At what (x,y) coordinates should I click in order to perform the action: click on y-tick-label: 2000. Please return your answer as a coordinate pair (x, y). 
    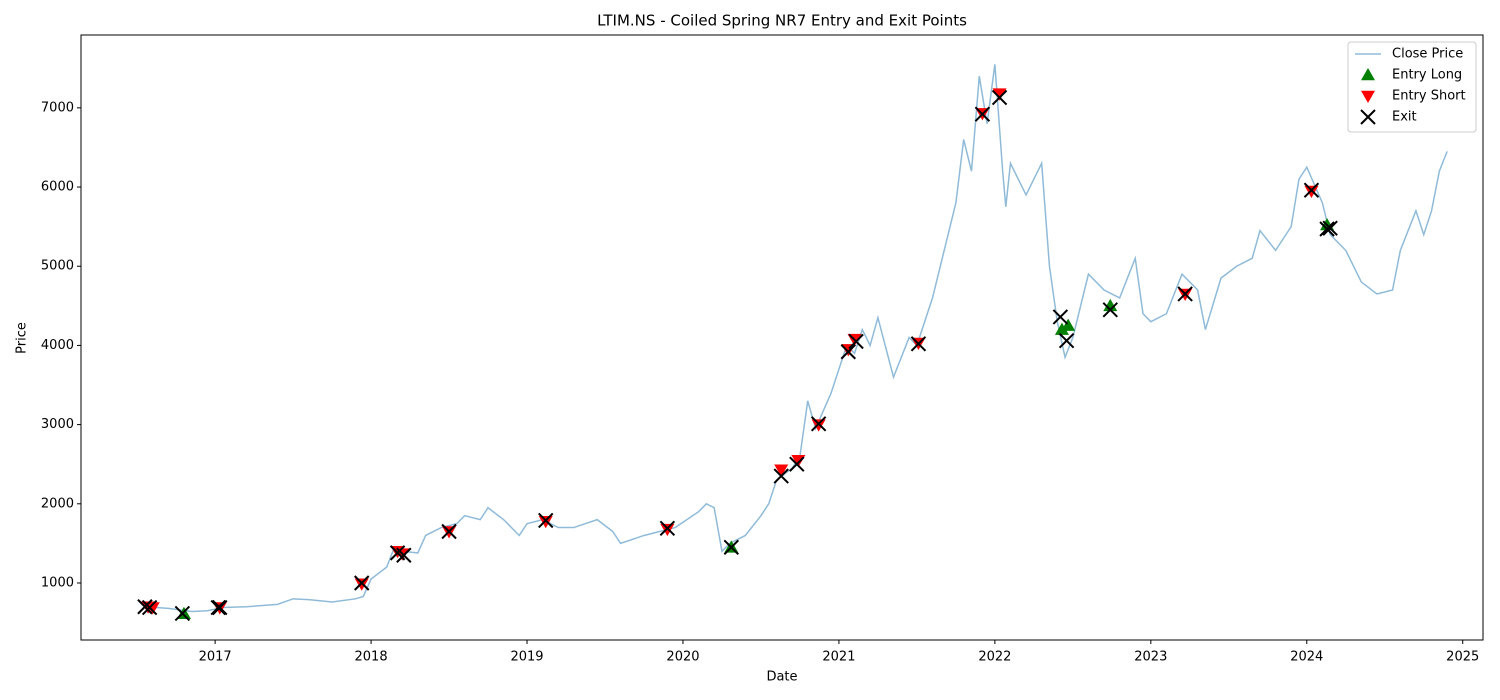
    Looking at the image, I should click on (57, 503).